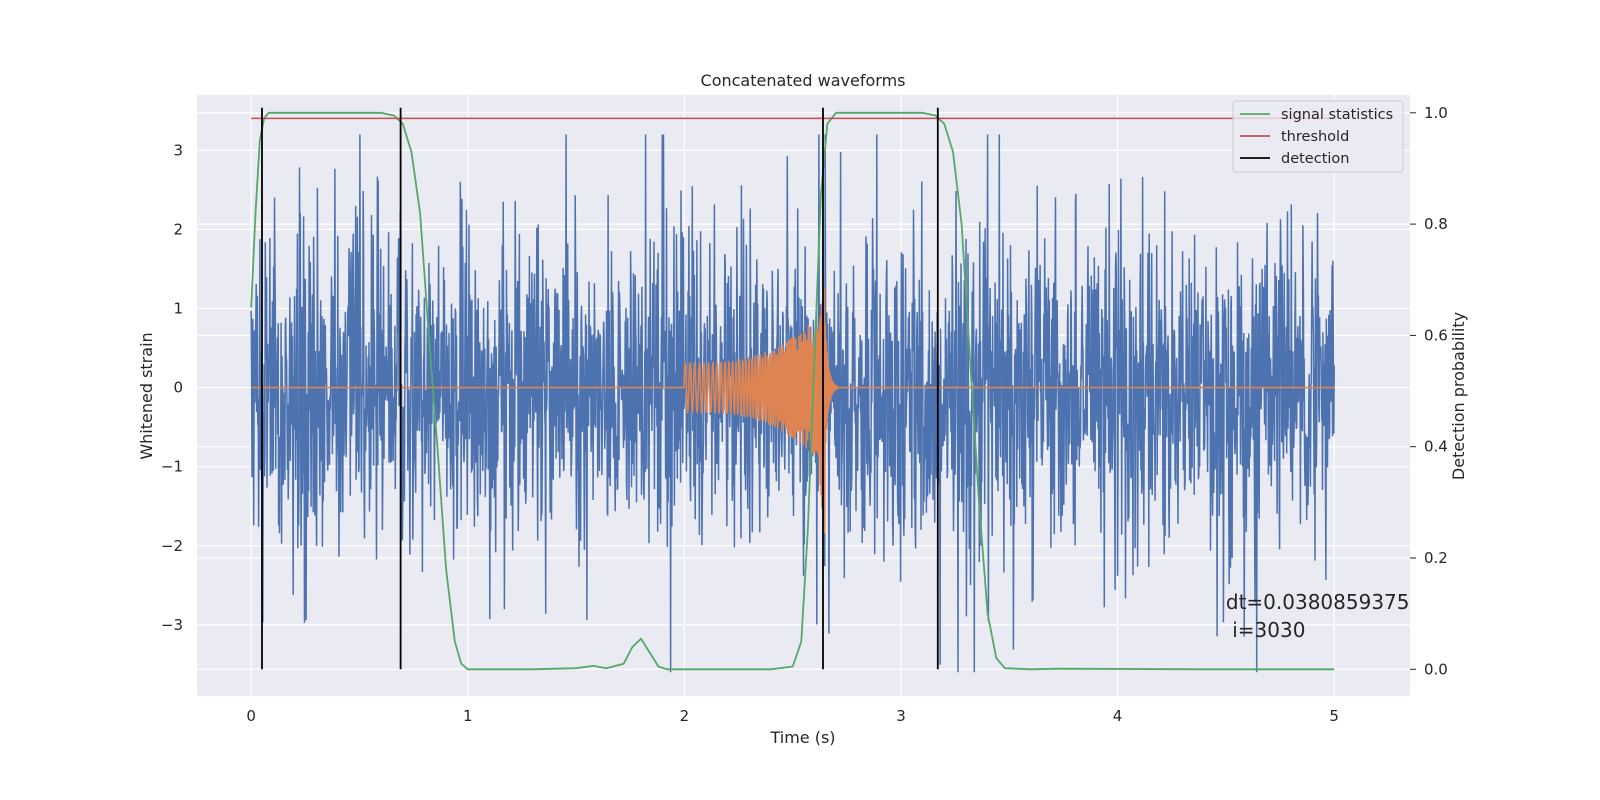  Describe the element at coordinates (1337, 115) in the screenshot. I see `legend-label-signal-statistics: signal statistics` at that location.